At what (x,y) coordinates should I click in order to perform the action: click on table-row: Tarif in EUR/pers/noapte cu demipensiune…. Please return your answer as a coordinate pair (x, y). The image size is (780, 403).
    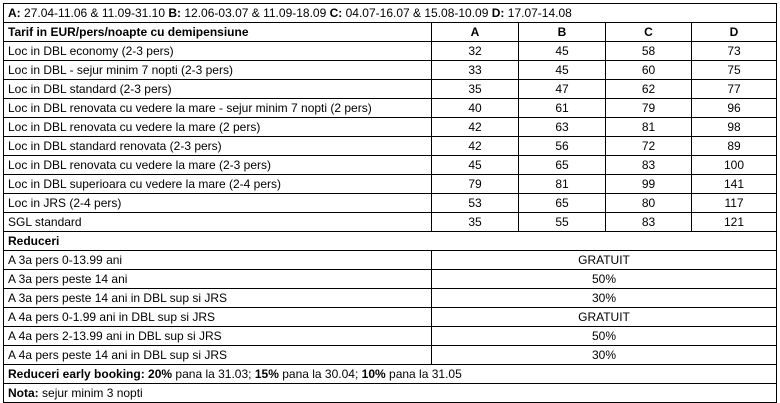
    Looking at the image, I should click on (390, 32).